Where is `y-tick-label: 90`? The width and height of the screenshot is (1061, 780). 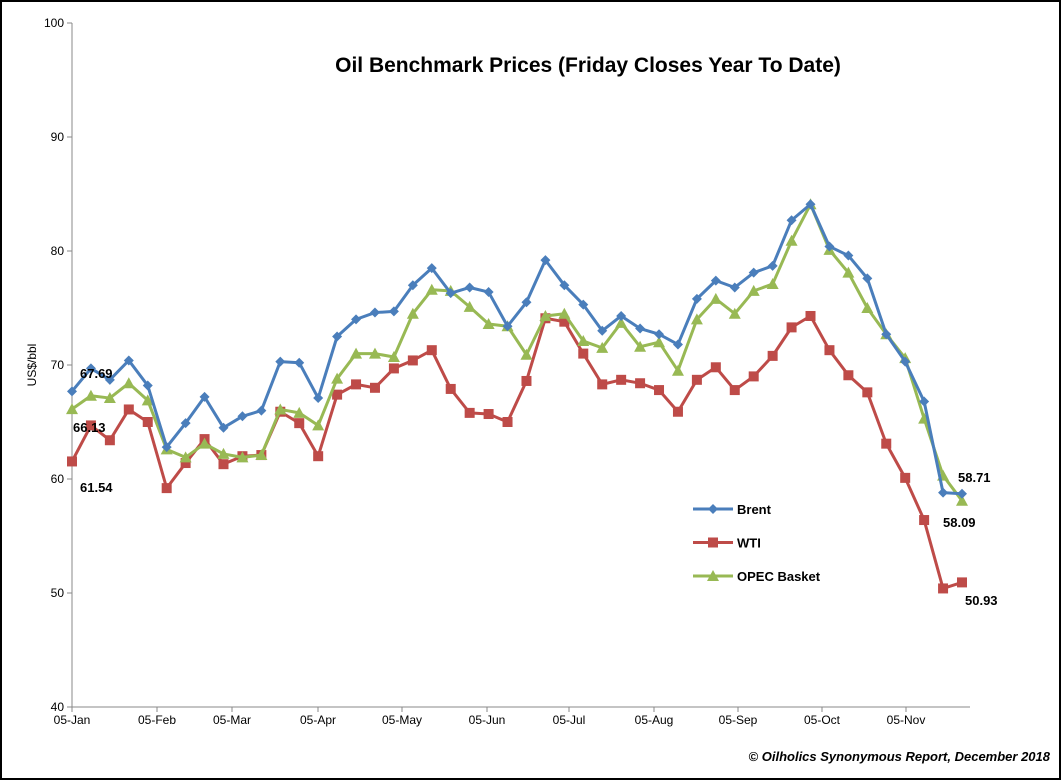 y-tick-label: 90 is located at coordinates (58, 137).